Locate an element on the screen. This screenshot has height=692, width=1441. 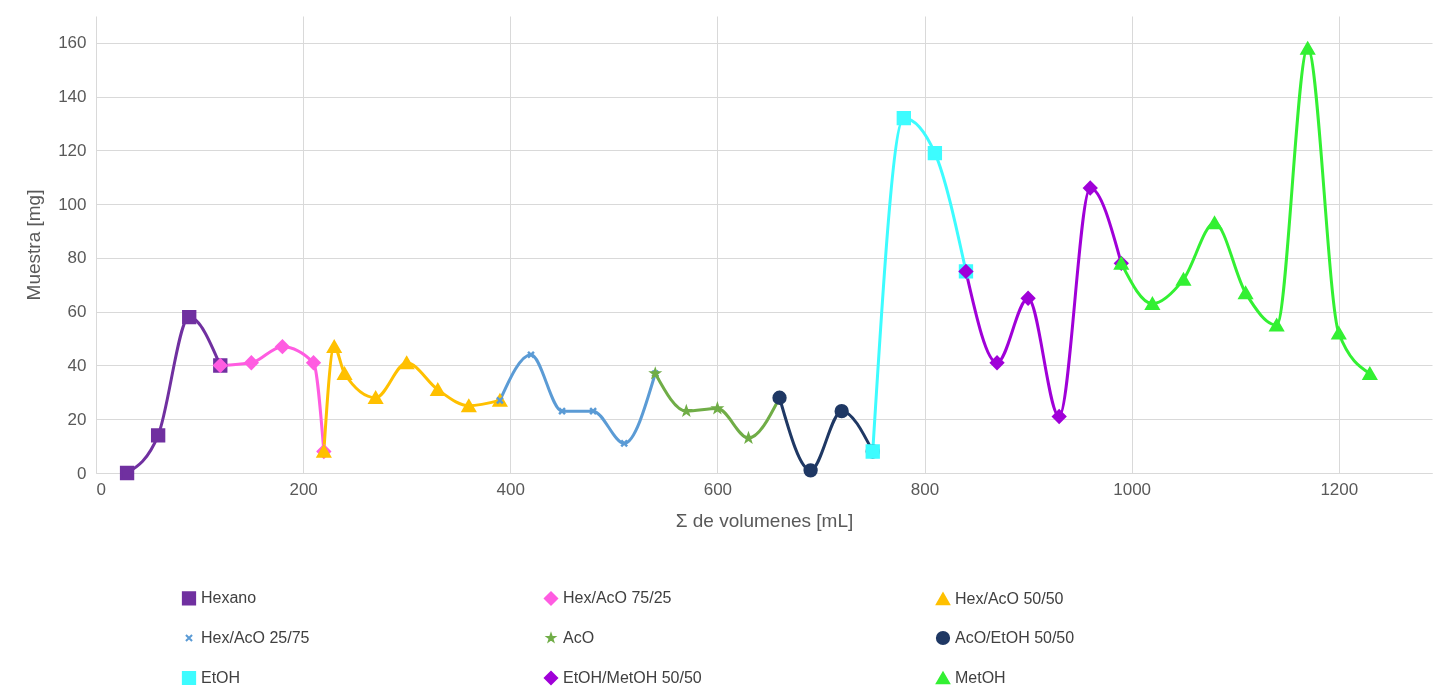
legend-label: Hex/AcO 25/75 is located at coordinates (255, 637).